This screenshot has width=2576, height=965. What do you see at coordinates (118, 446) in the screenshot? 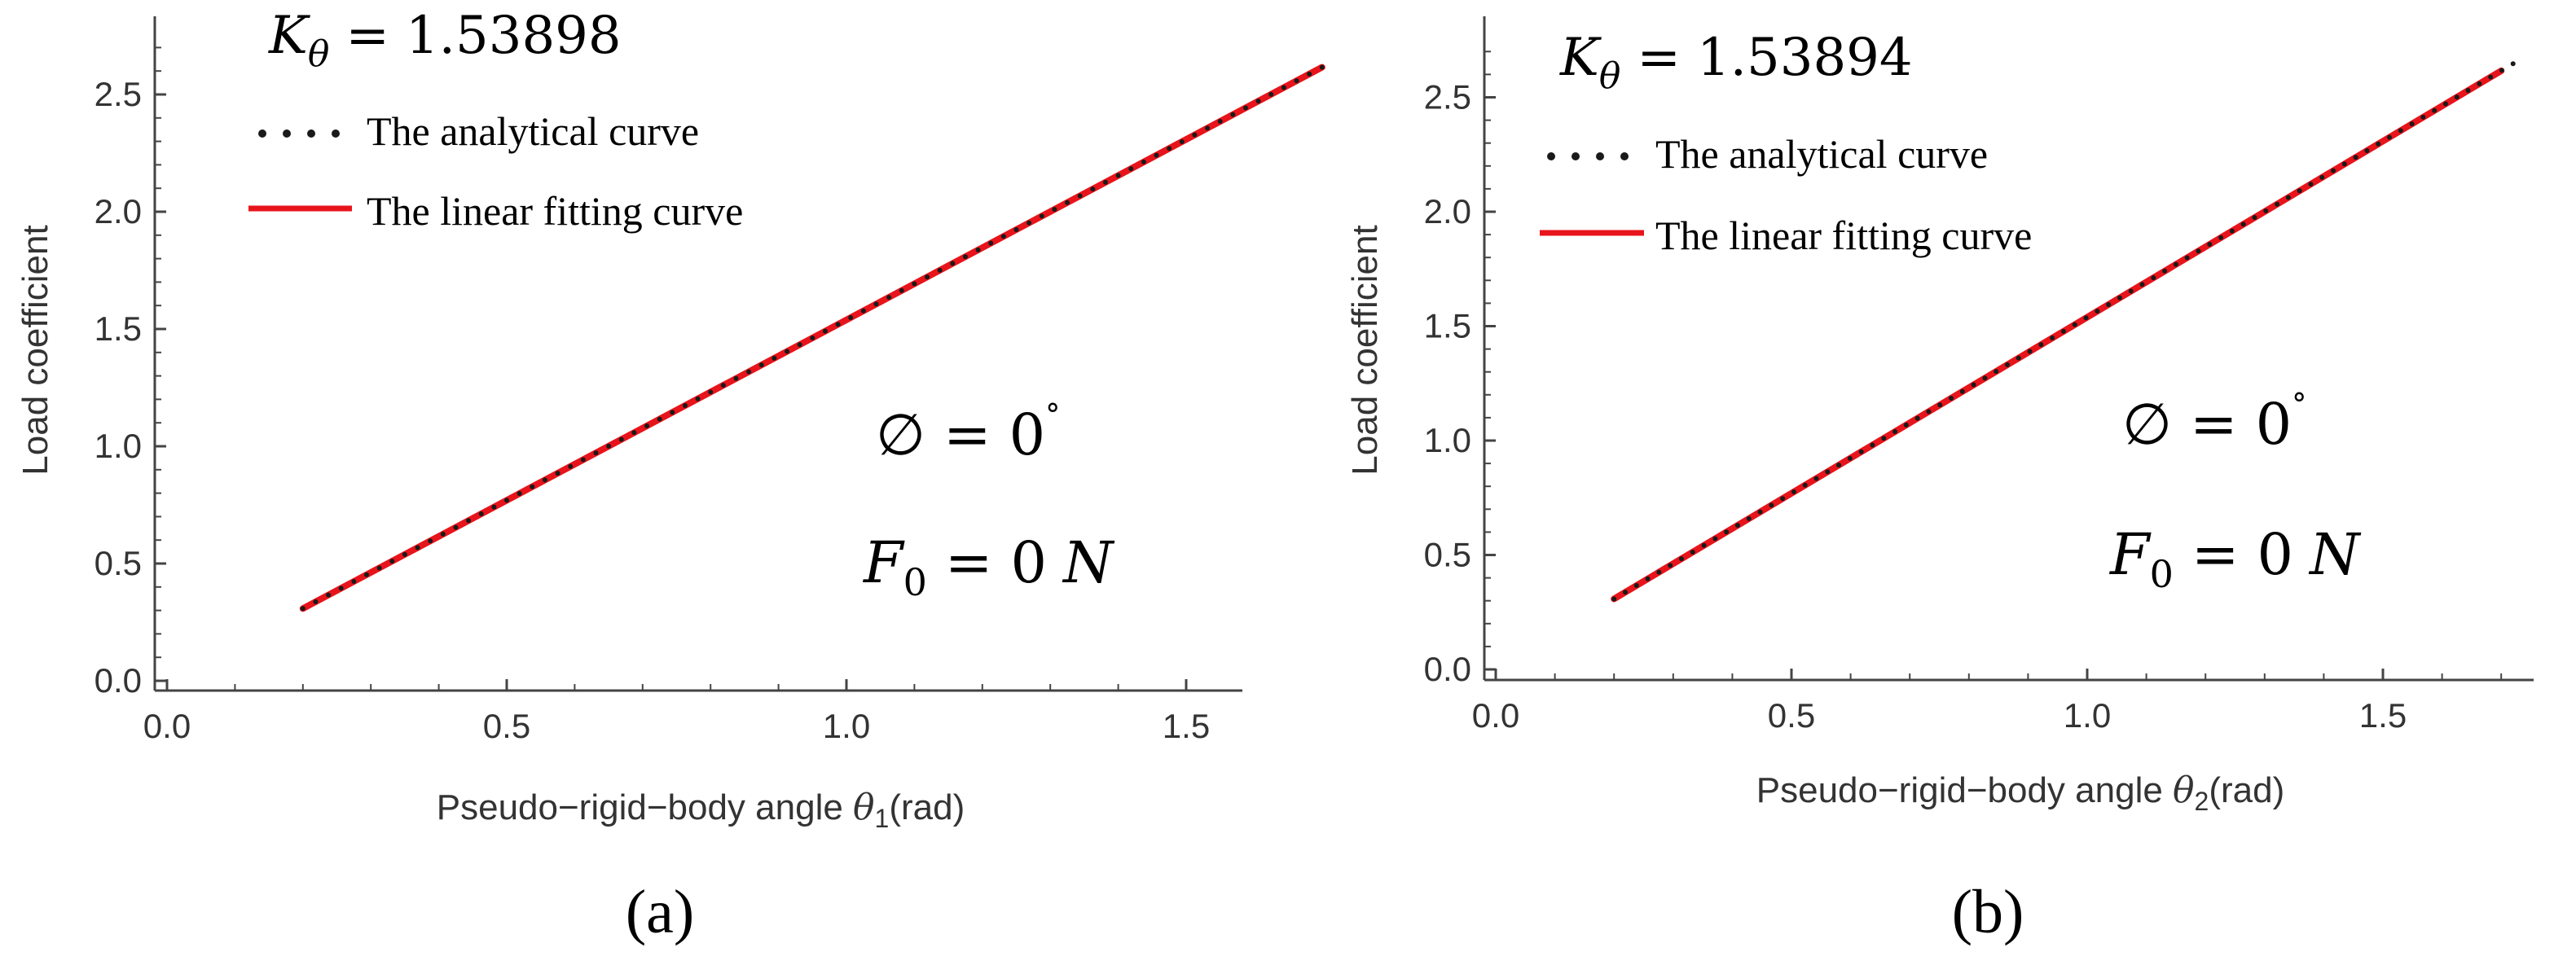
I see `y-tick-label-a: 1.0` at bounding box center [118, 446].